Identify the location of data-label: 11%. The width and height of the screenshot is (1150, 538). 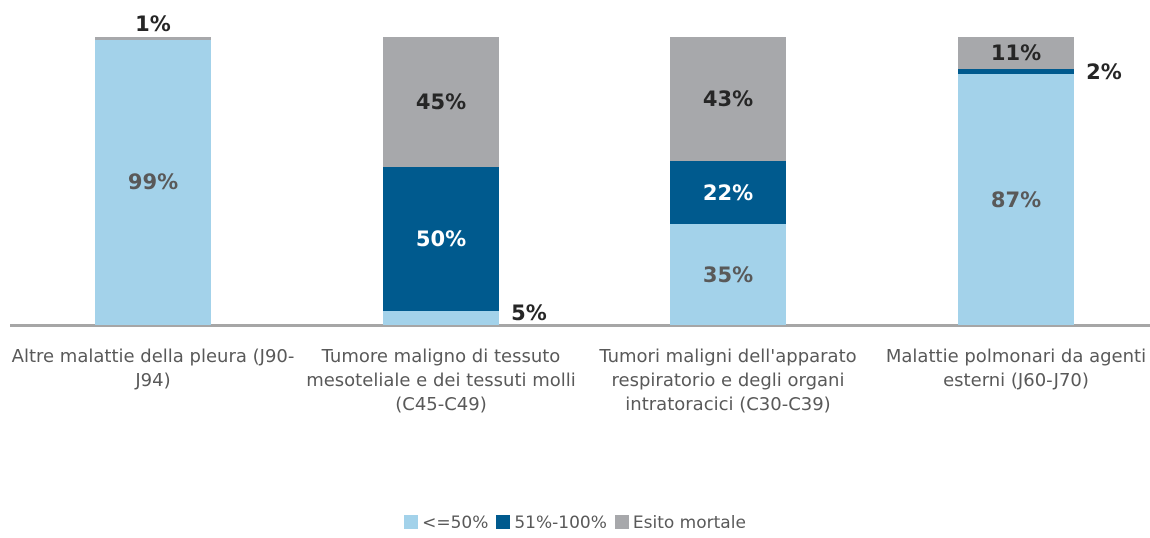
(1016, 52).